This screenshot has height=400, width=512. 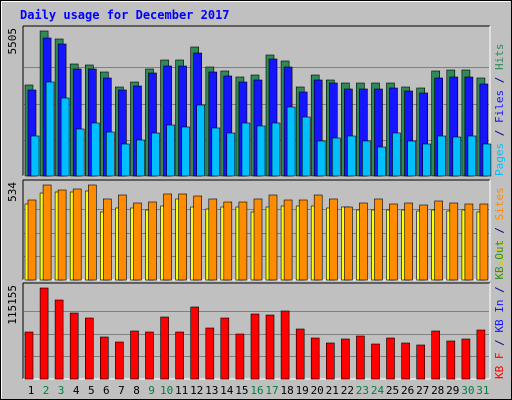 I want to click on panel-max-label: 115155, so click(x=12, y=305).